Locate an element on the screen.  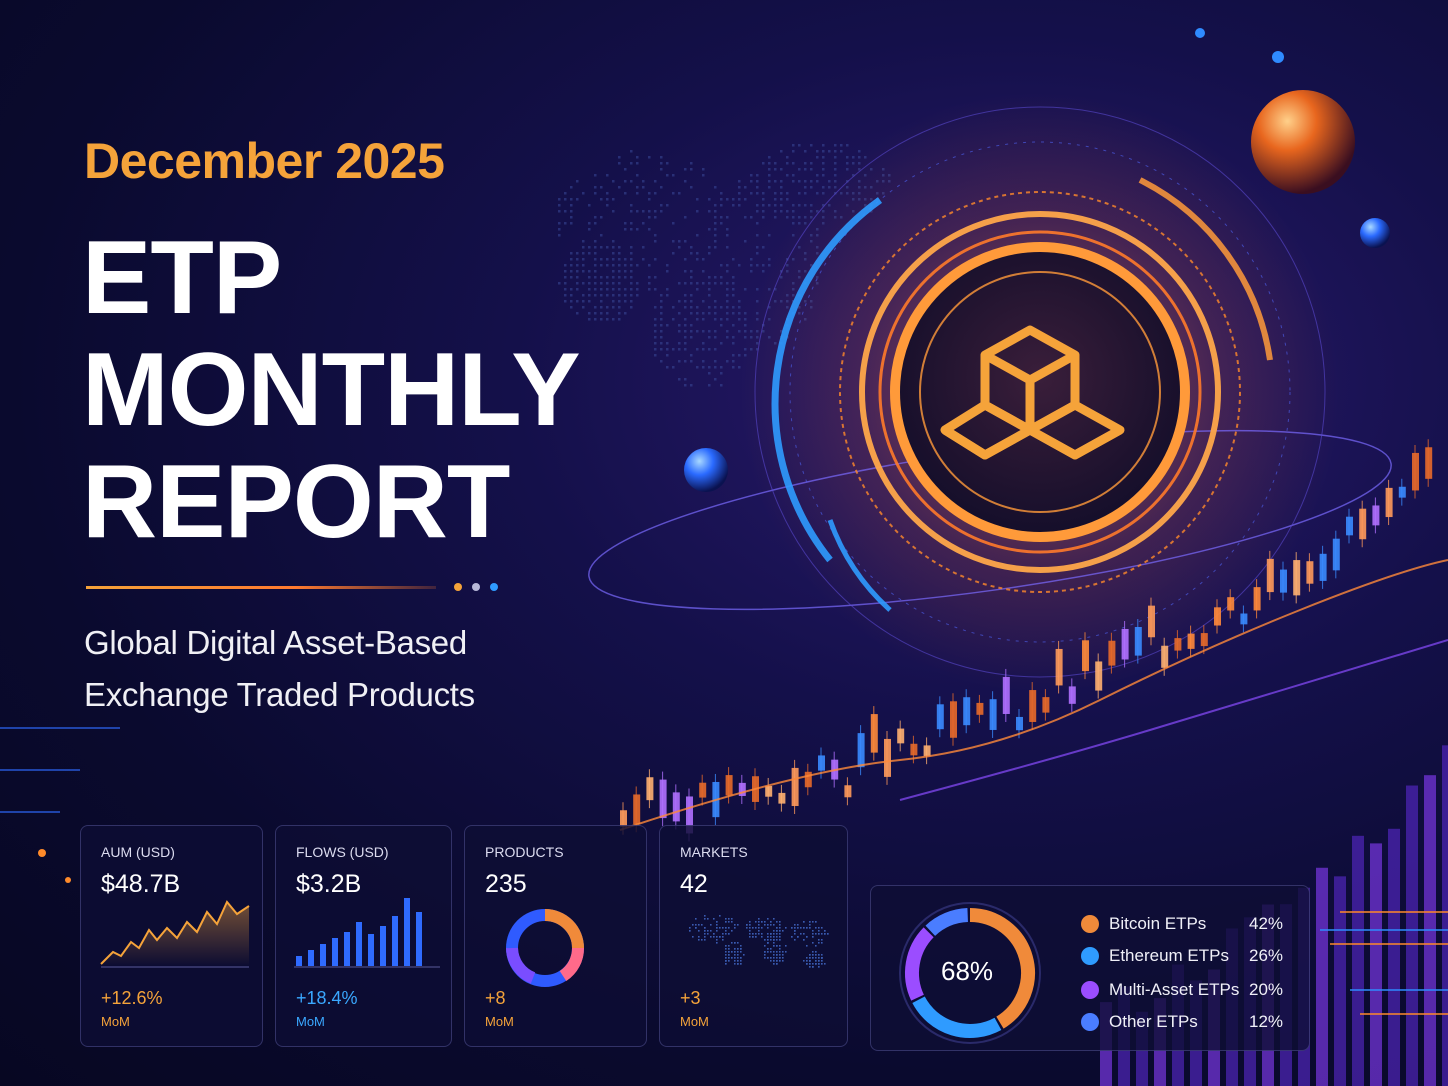
legend-pct: 26% is located at coordinates (1266, 955).